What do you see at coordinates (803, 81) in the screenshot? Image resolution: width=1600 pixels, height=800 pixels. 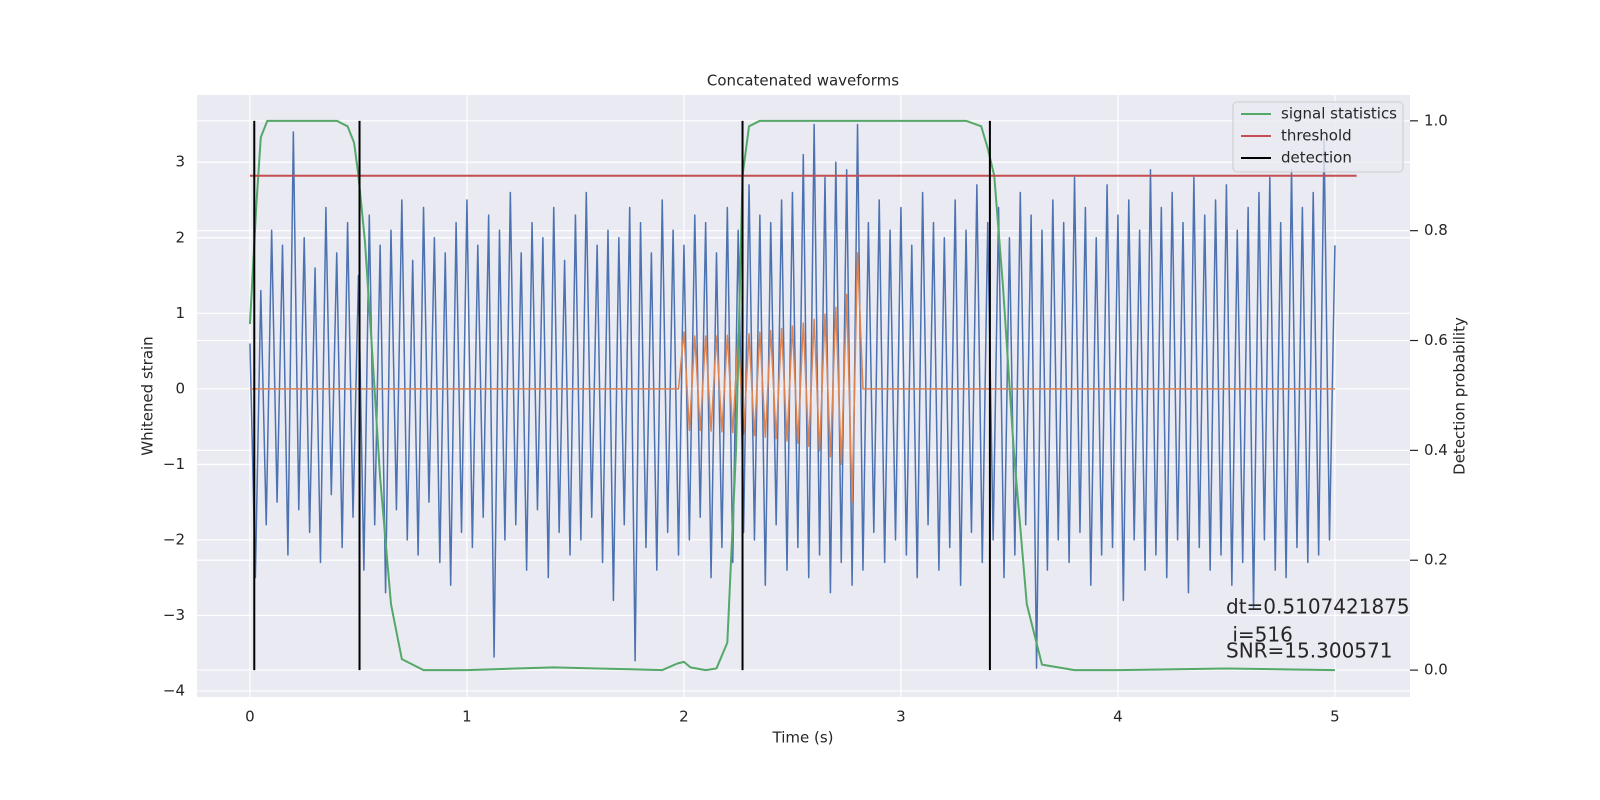 I see `chart-title: Concatenated waveforms` at bounding box center [803, 81].